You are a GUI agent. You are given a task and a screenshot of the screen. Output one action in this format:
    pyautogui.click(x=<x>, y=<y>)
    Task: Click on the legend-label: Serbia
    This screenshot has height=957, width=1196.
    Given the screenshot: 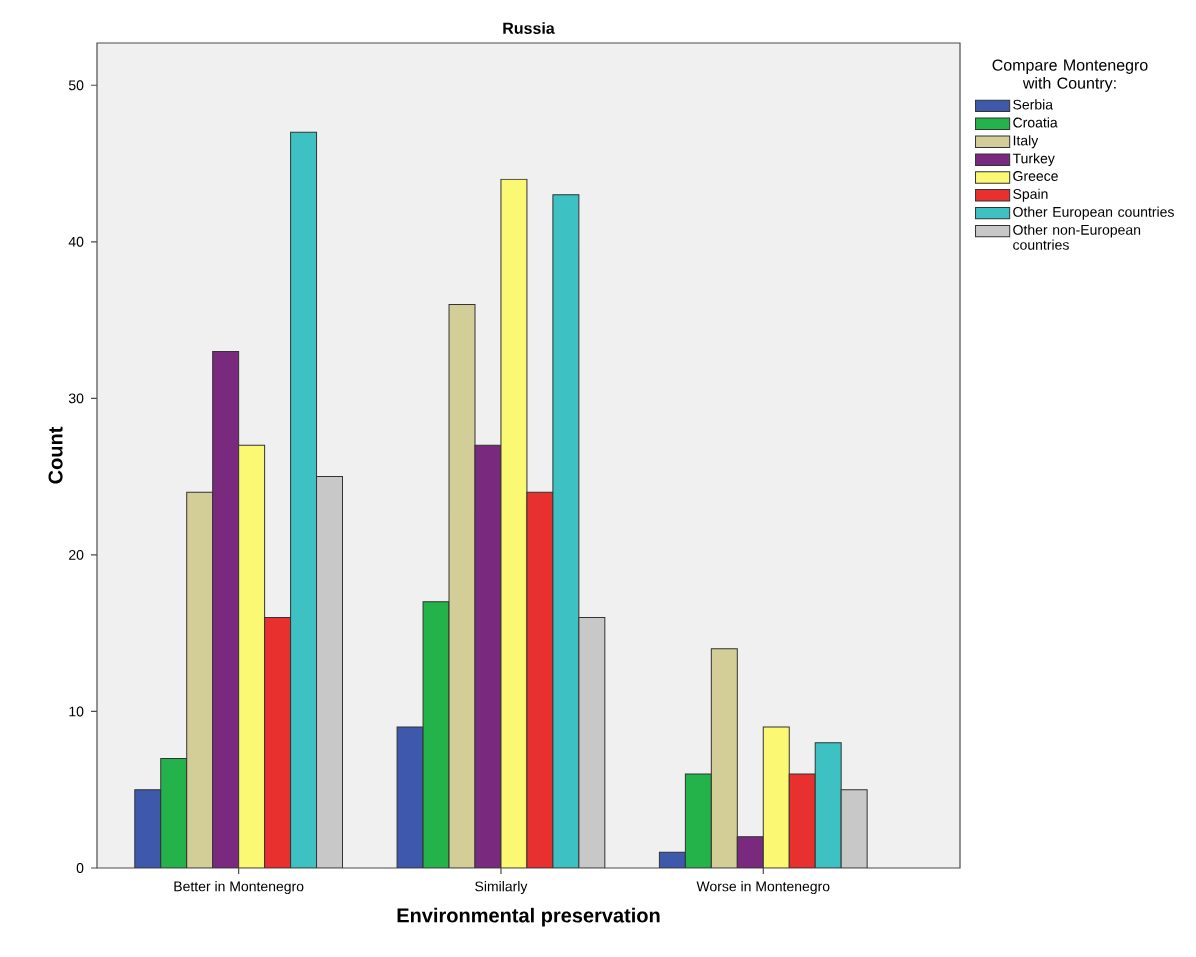 What is the action you would take?
    pyautogui.click(x=1033, y=104)
    